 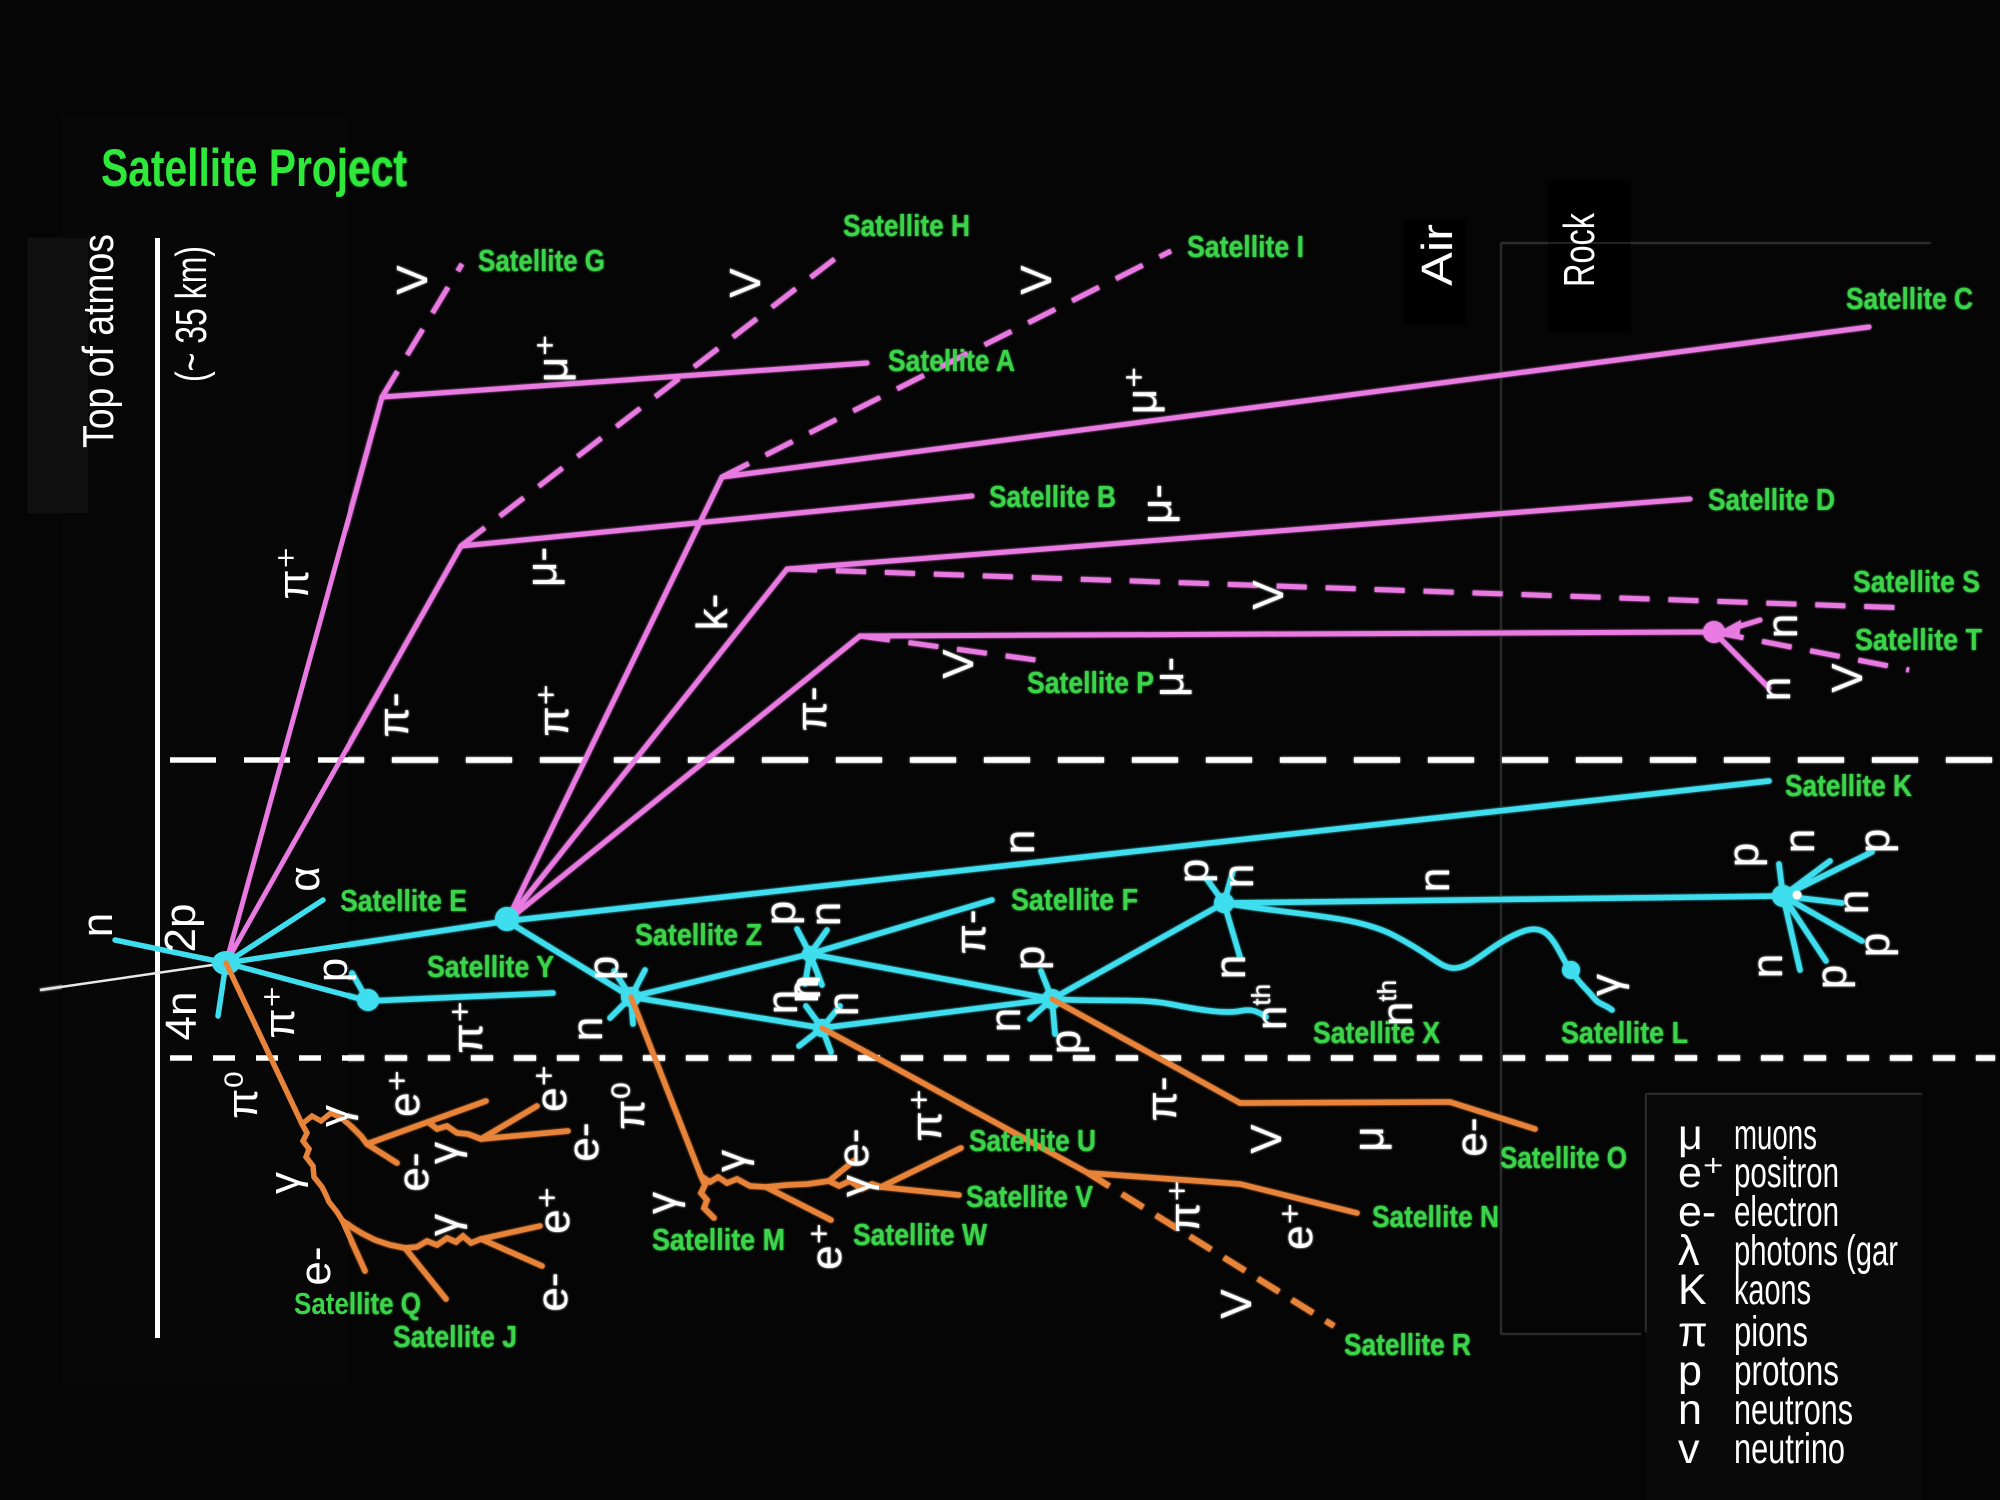 What do you see at coordinates (1786, 1173) in the screenshot?
I see `svg-text: positron` at bounding box center [1786, 1173].